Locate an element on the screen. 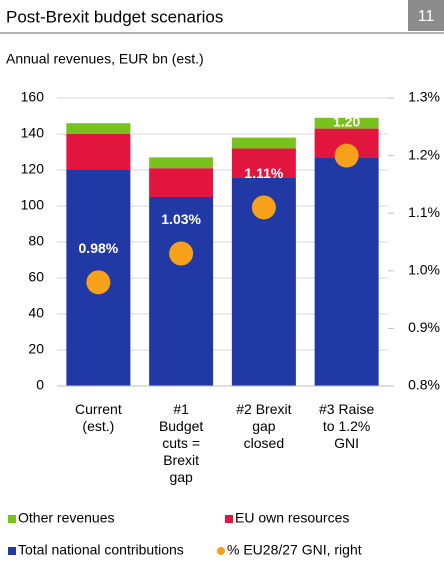 This screenshot has height=562, width=444. legend-label: EU own resources is located at coordinates (292, 518).